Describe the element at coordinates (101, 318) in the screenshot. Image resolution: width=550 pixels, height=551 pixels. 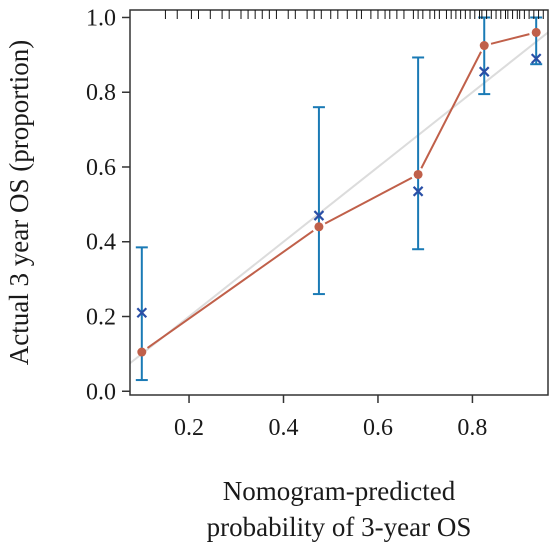
I see `y-tick-label: 0.2` at that location.